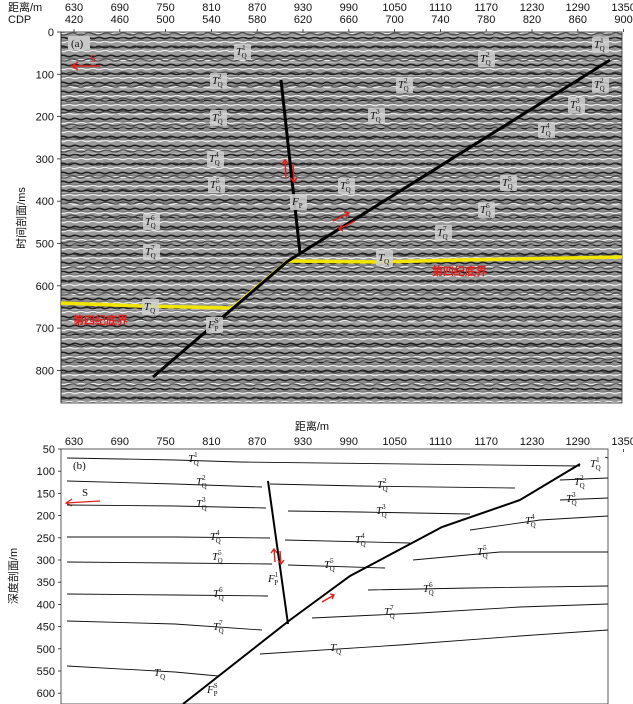 The height and width of the screenshot is (704, 633). I want to click on horizon-label-b-tq2-mid: T2 Q, so click(382, 485).